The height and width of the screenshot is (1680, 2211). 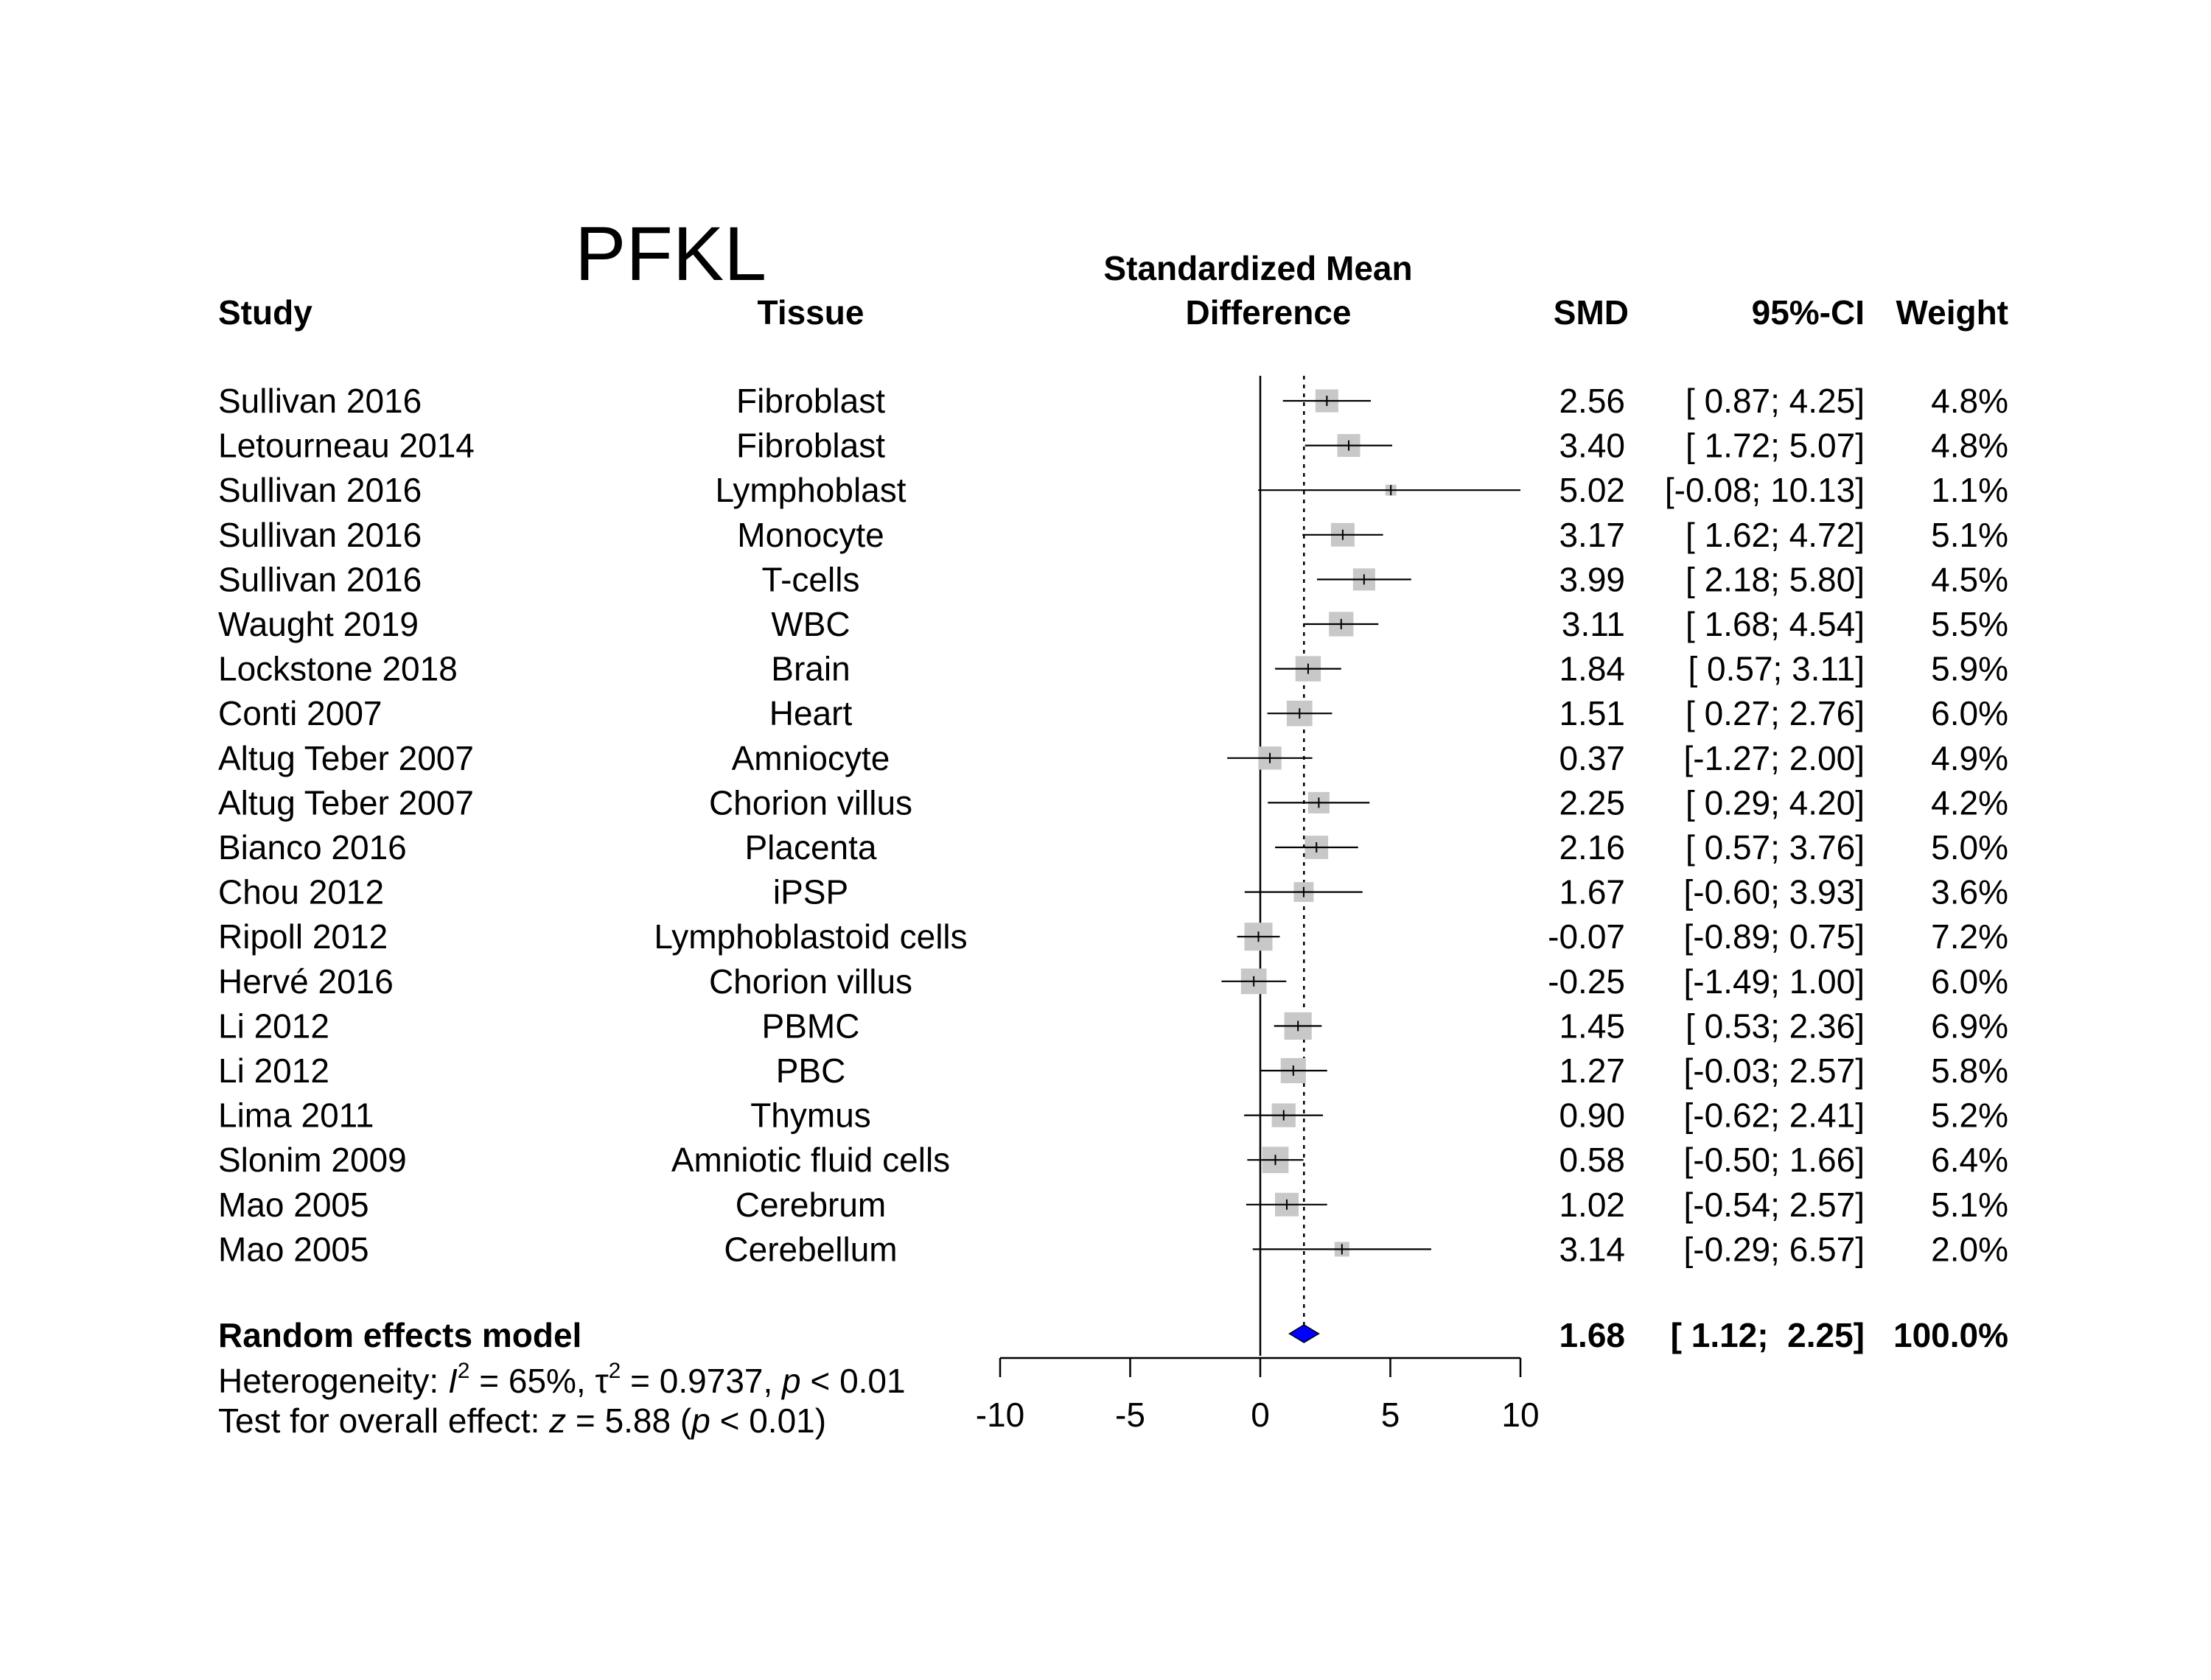 I want to click on ci-value: [-1.49; 1.00], so click(x=1774, y=982).